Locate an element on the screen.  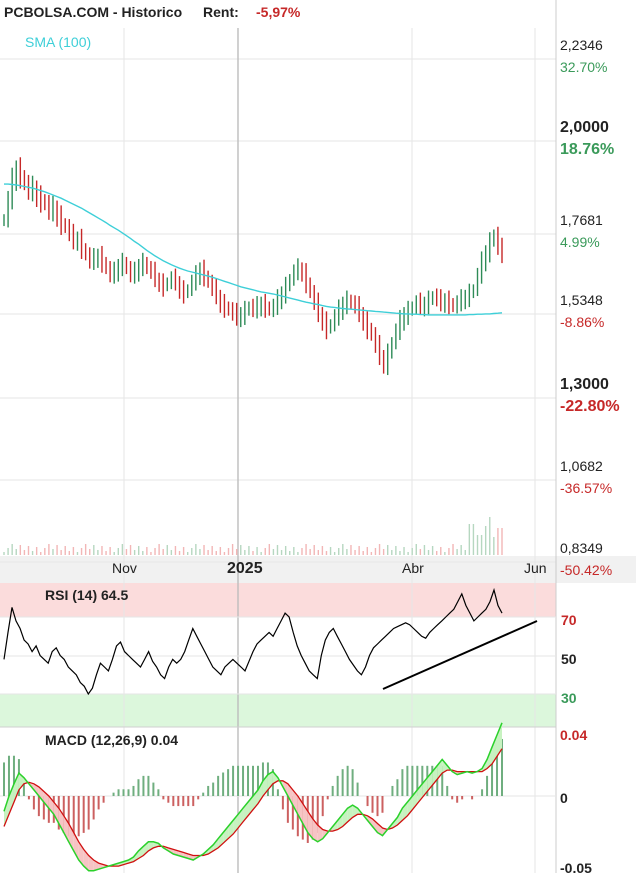
price-tick-pct: 18.76% is located at coordinates (587, 149).